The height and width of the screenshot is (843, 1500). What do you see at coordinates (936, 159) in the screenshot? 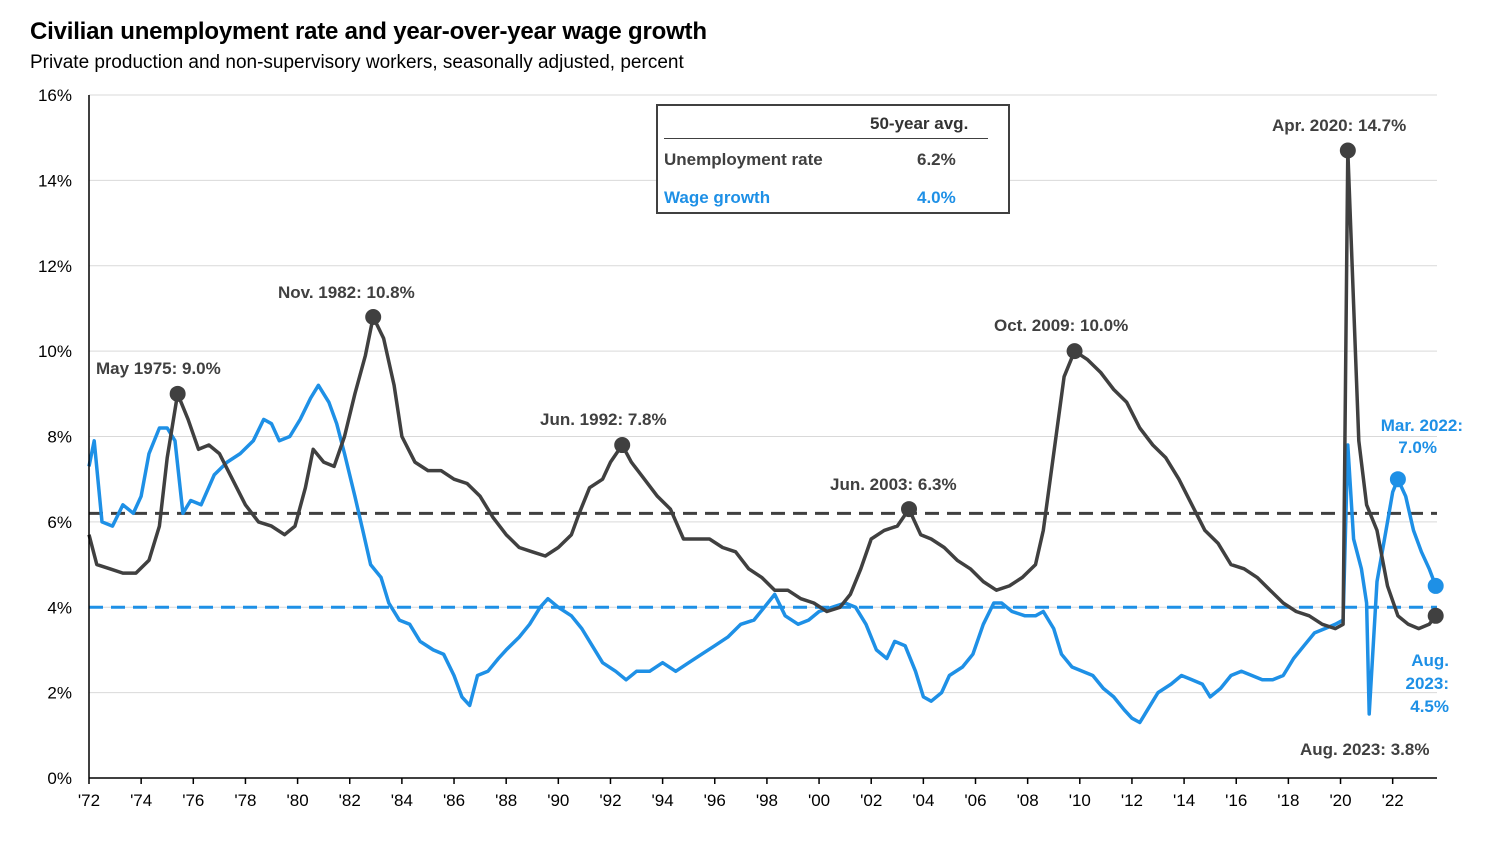
I see `legend-value-unemployment: 6.2%` at bounding box center [936, 159].